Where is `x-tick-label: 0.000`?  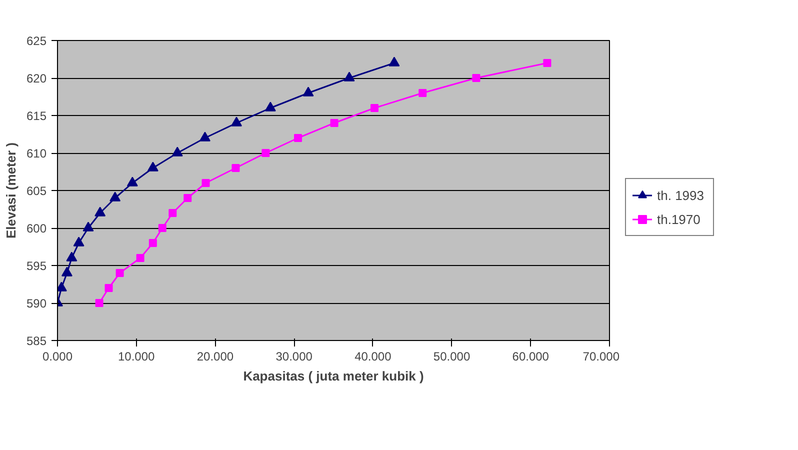
x-tick-label: 0.000 is located at coordinates (57, 357).